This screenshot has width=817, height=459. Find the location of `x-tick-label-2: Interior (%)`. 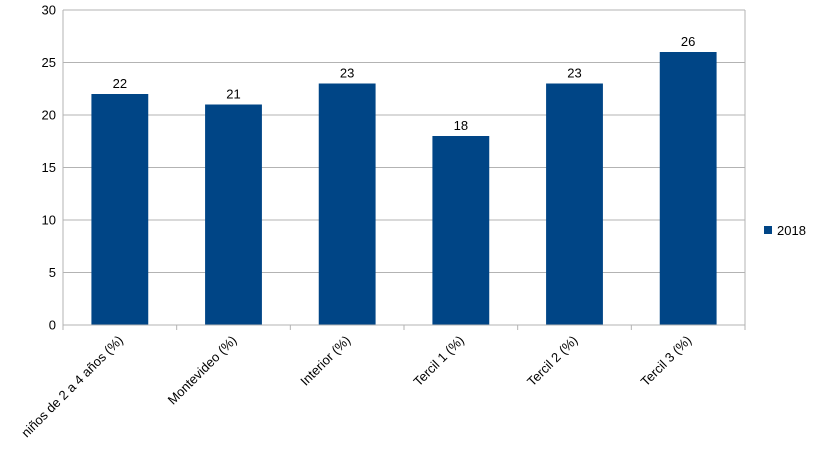

x-tick-label-2: Interior (%) is located at coordinates (325, 361).